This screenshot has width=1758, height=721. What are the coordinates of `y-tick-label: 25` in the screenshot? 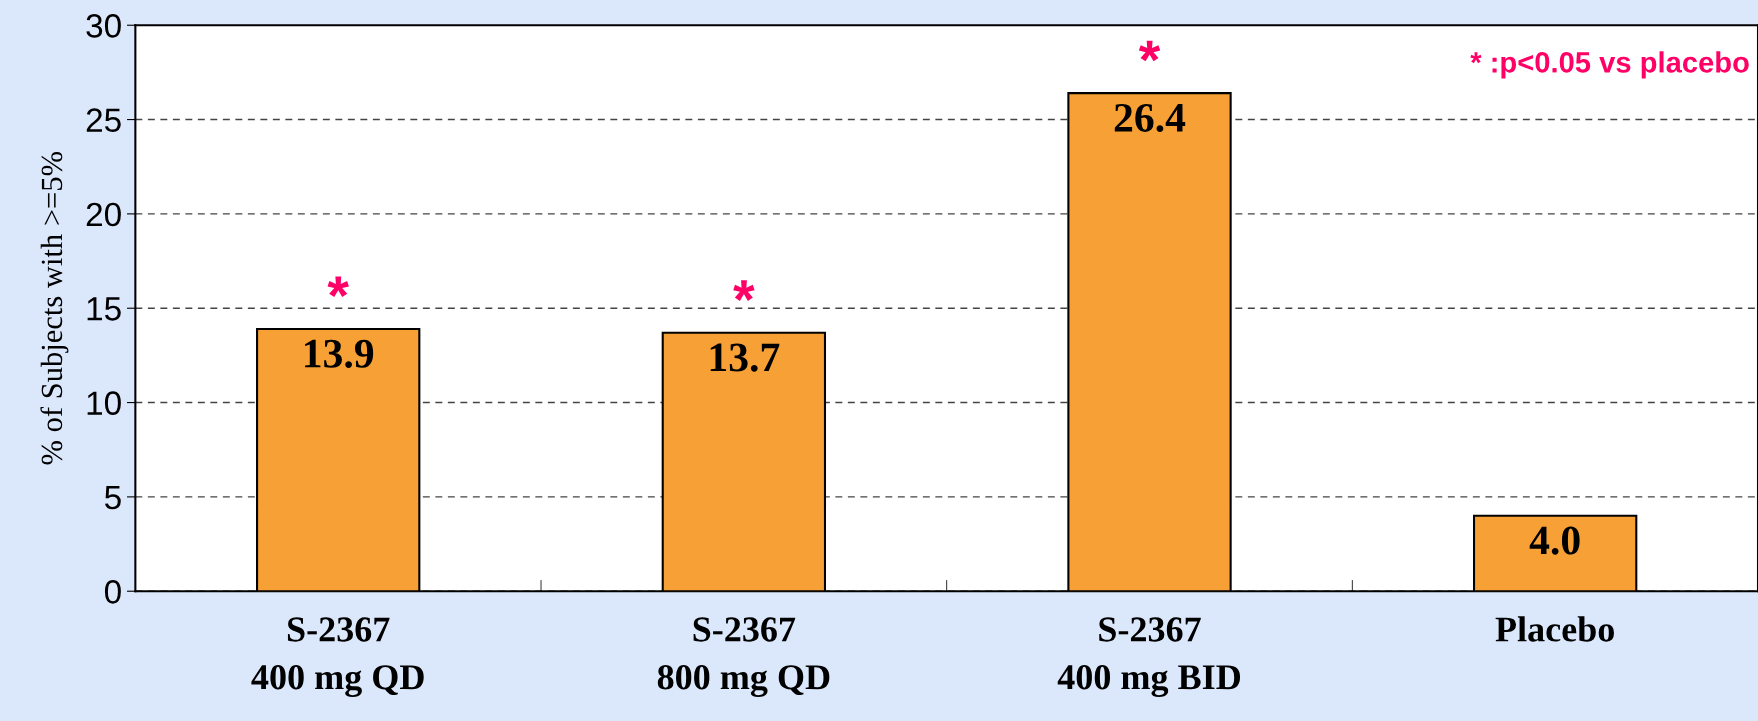 It's located at (103, 120).